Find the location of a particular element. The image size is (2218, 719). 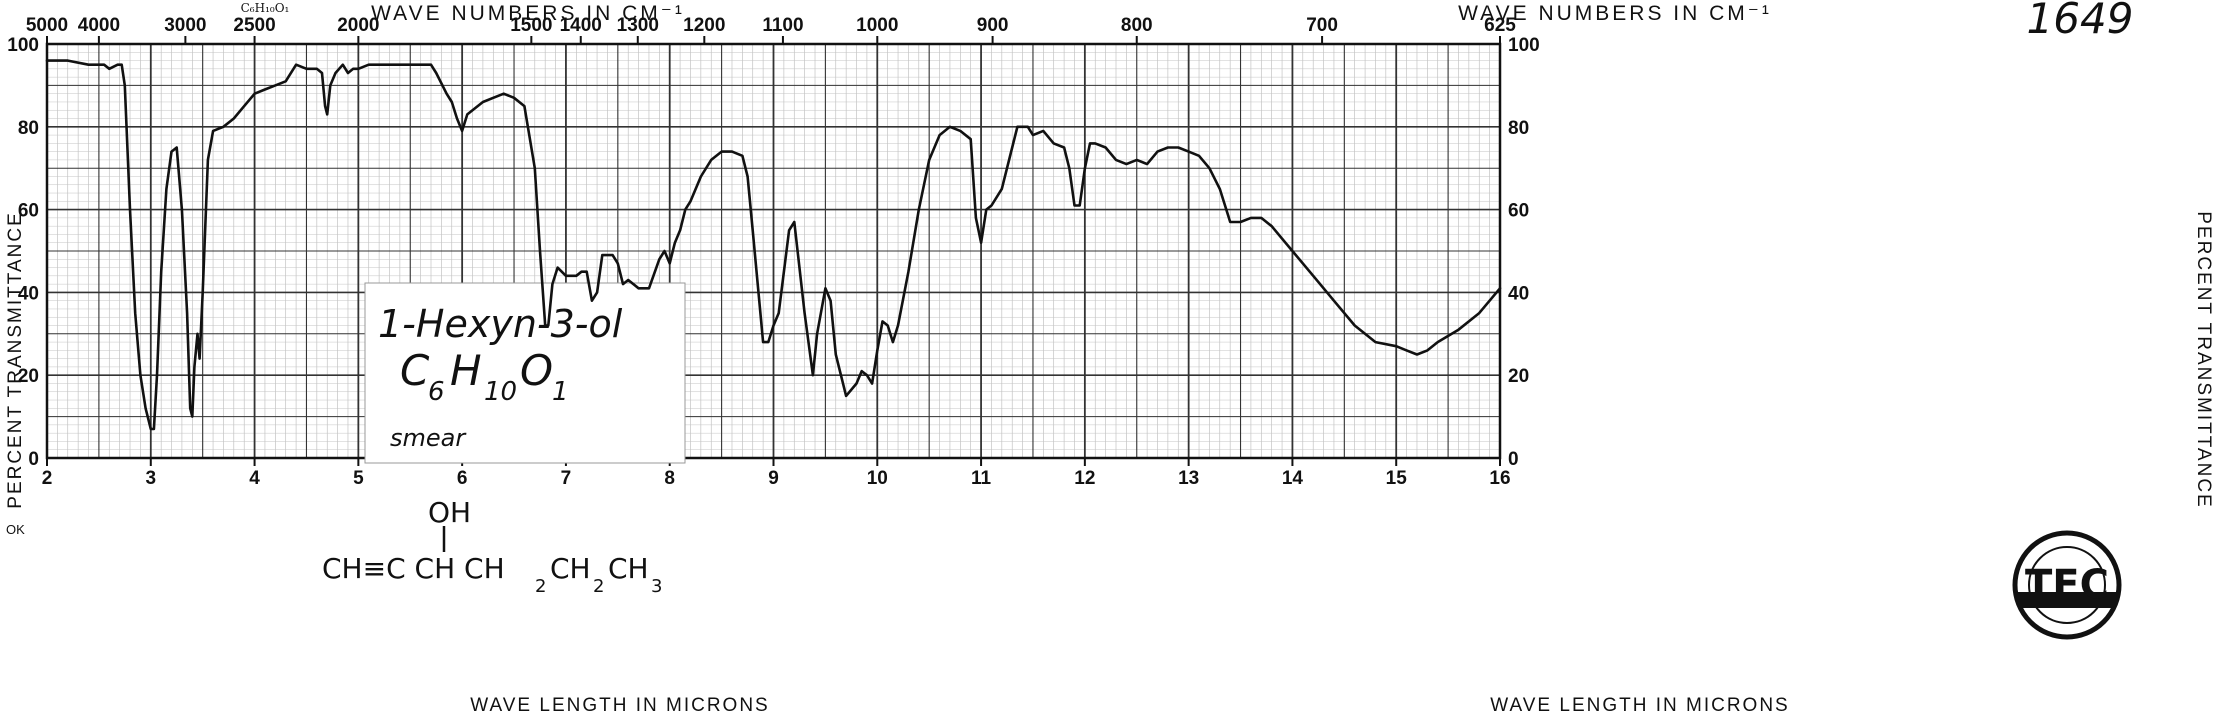

x-tick-label: 3 is located at coordinates (150, 478).